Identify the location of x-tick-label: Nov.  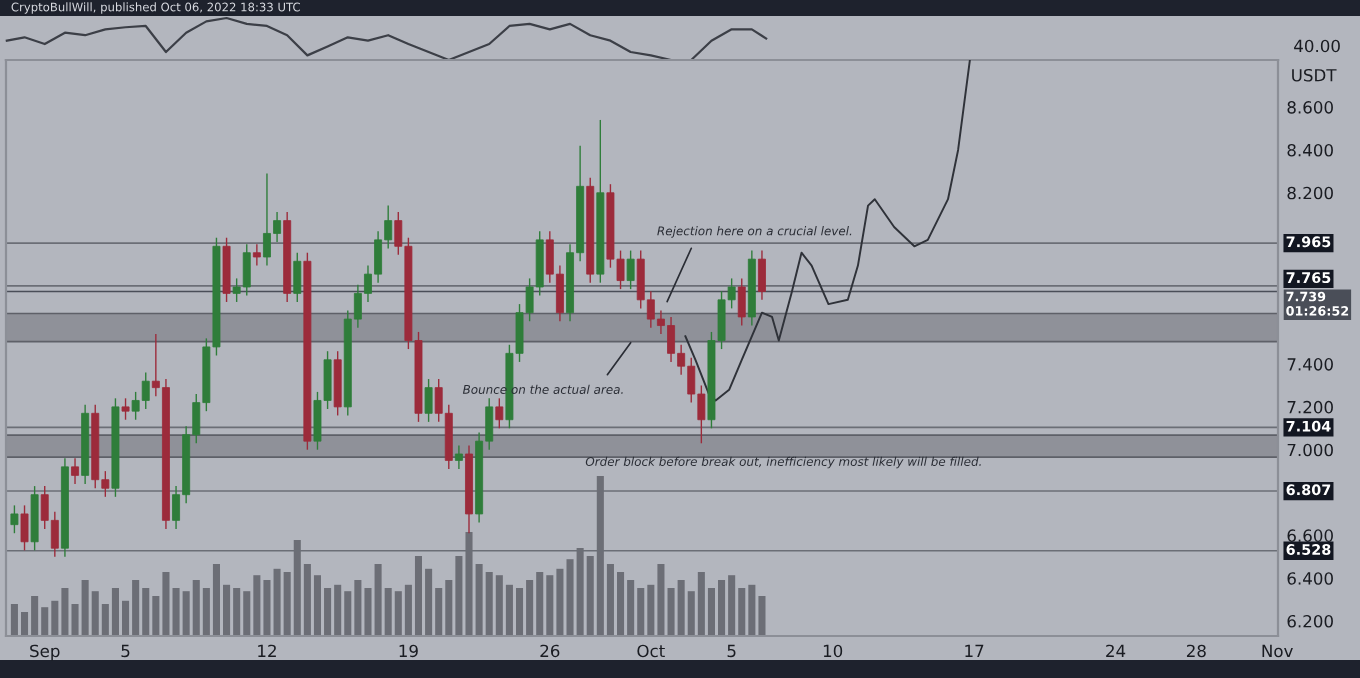
(1277, 651).